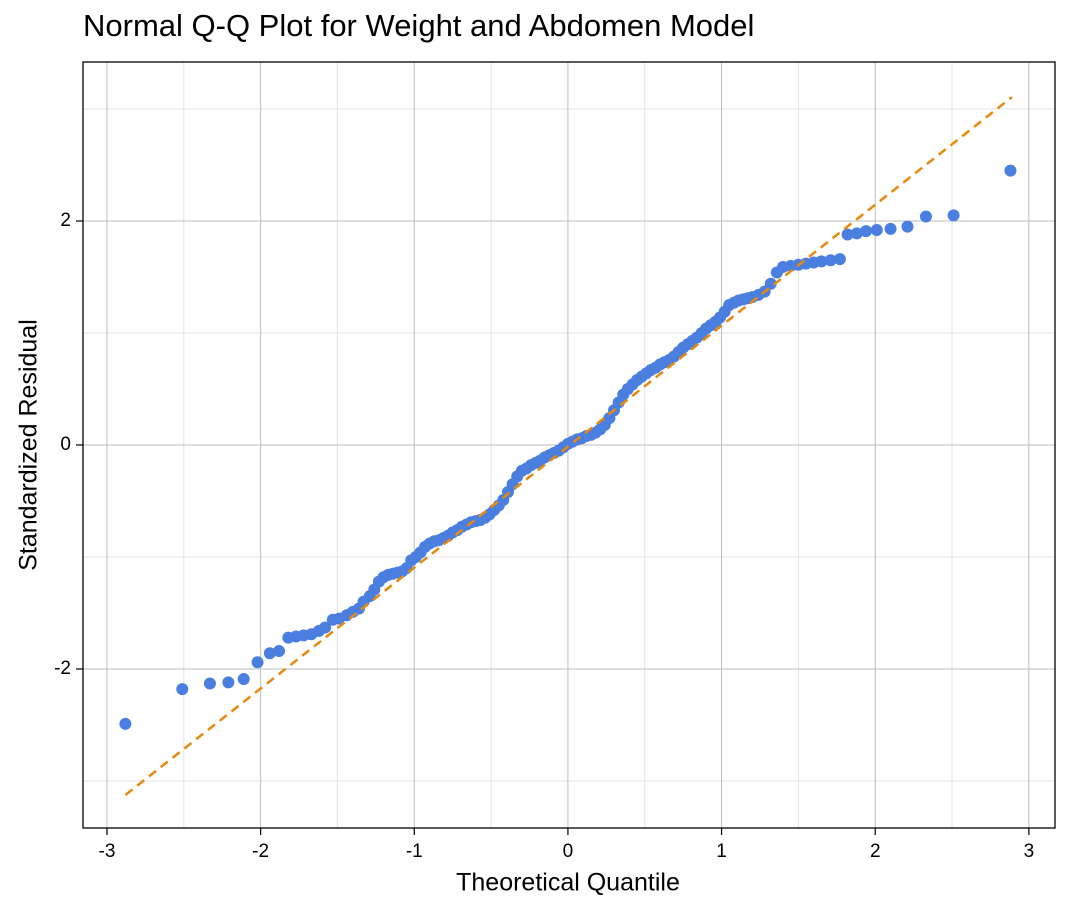  Describe the element at coordinates (260, 851) in the screenshot. I see `x-tick-label: -2` at that location.